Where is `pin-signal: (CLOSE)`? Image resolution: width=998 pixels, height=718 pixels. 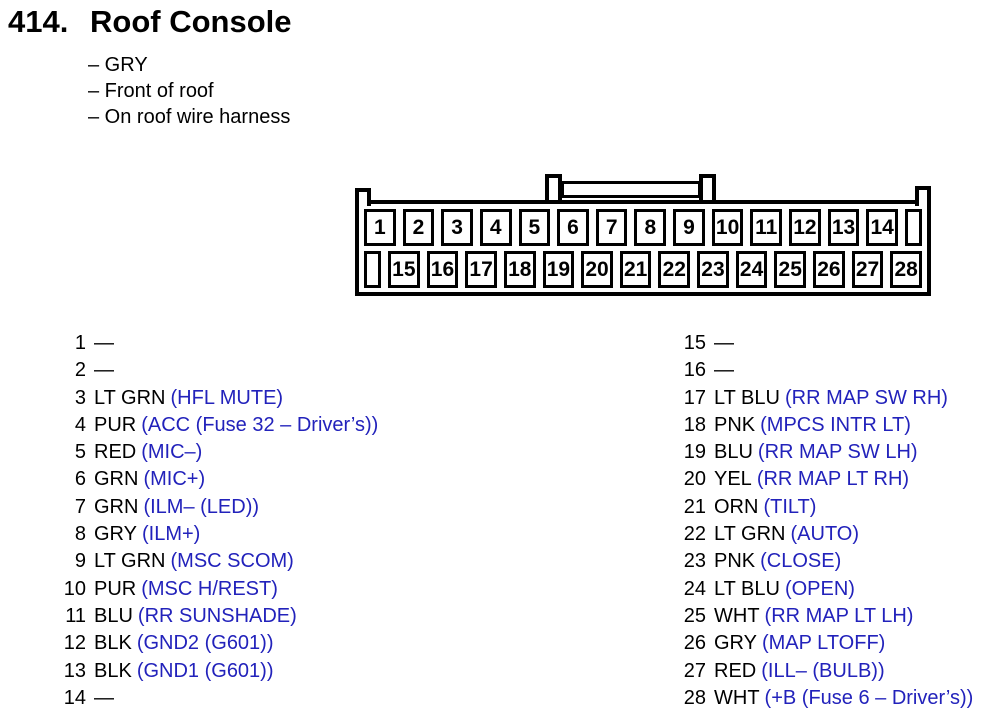 pin-signal: (CLOSE) is located at coordinates (801, 561).